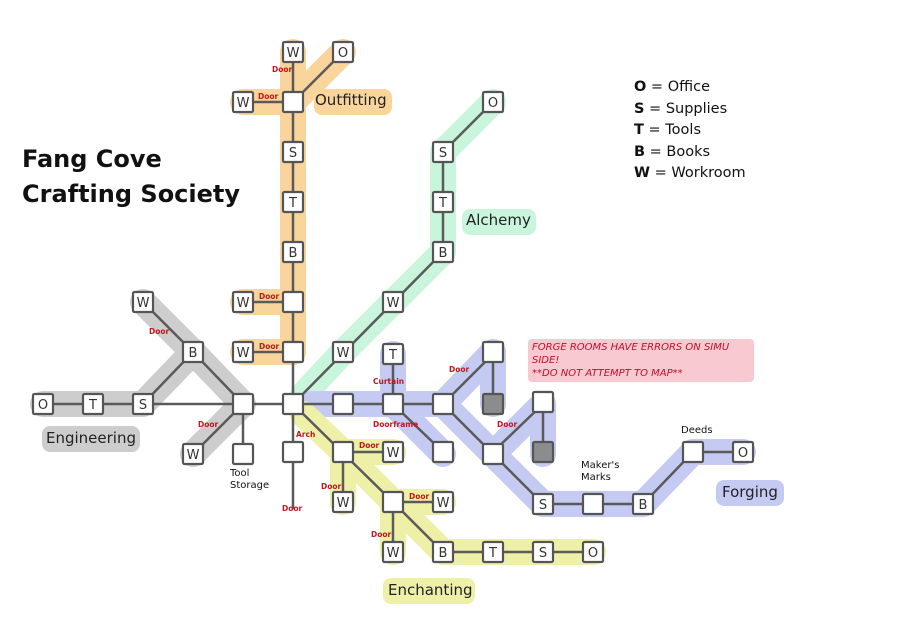 Image resolution: width=900 pixels, height=640 pixels. Describe the element at coordinates (631, 354) in the screenshot. I see `warning-line-1: FORGE ROOMS HAVE ERRORS ON SIMU SIDE!` at that location.